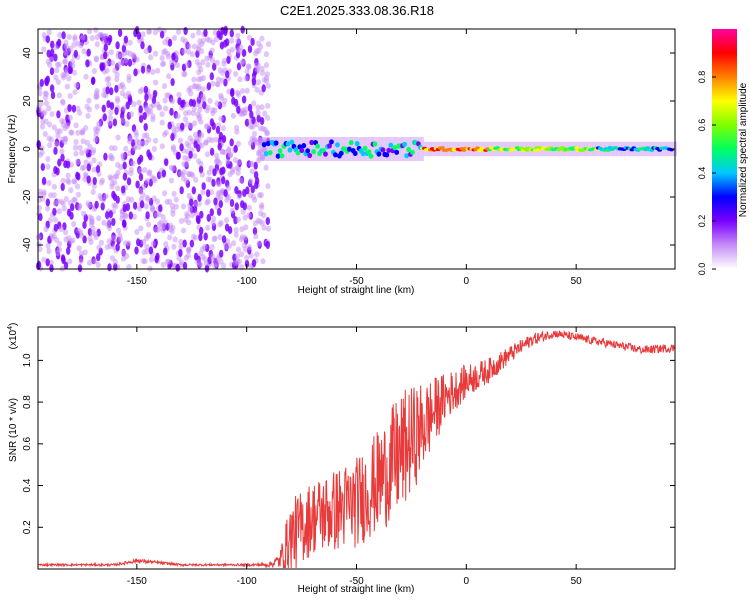 The height and width of the screenshot is (600, 750). Describe the element at coordinates (467, 581) in the screenshot. I see `snr-x-tick-label: 0` at that location.